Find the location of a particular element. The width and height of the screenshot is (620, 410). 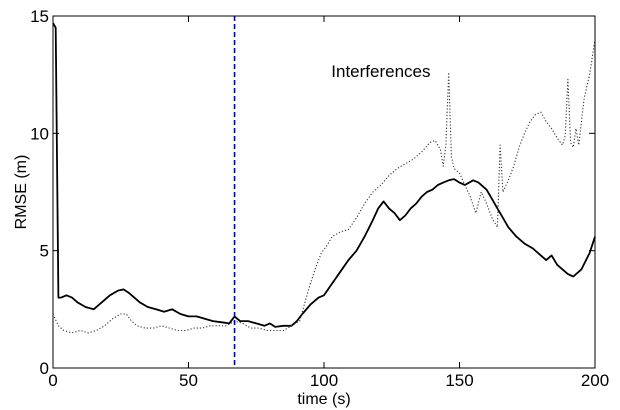

x-tick-label: 0 is located at coordinates (52, 380).